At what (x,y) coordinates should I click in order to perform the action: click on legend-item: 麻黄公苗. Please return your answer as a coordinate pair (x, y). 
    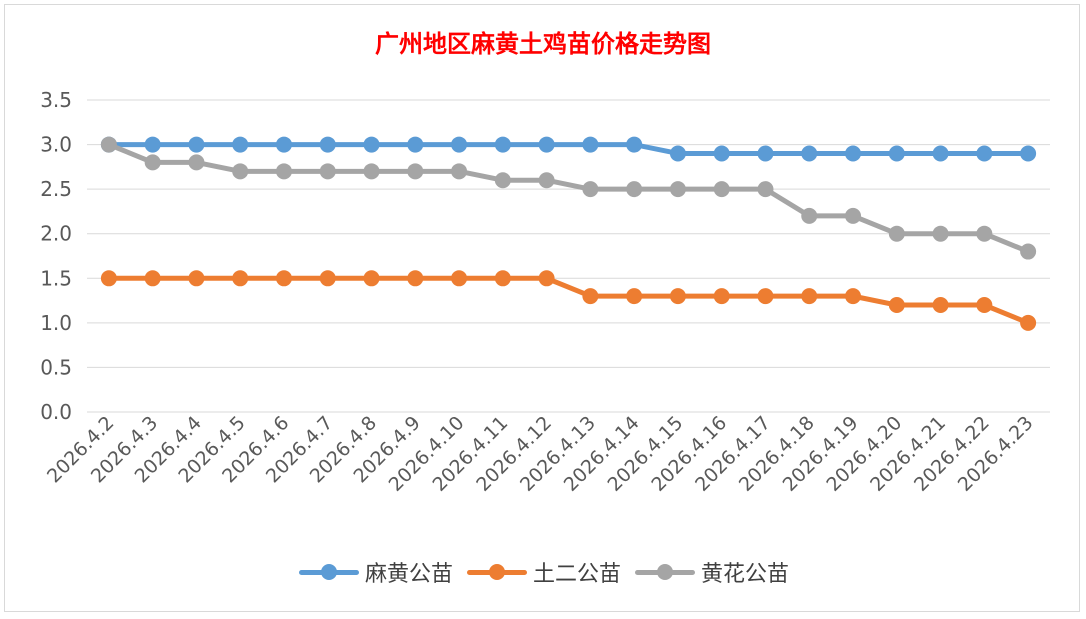
    Looking at the image, I should click on (375, 572).